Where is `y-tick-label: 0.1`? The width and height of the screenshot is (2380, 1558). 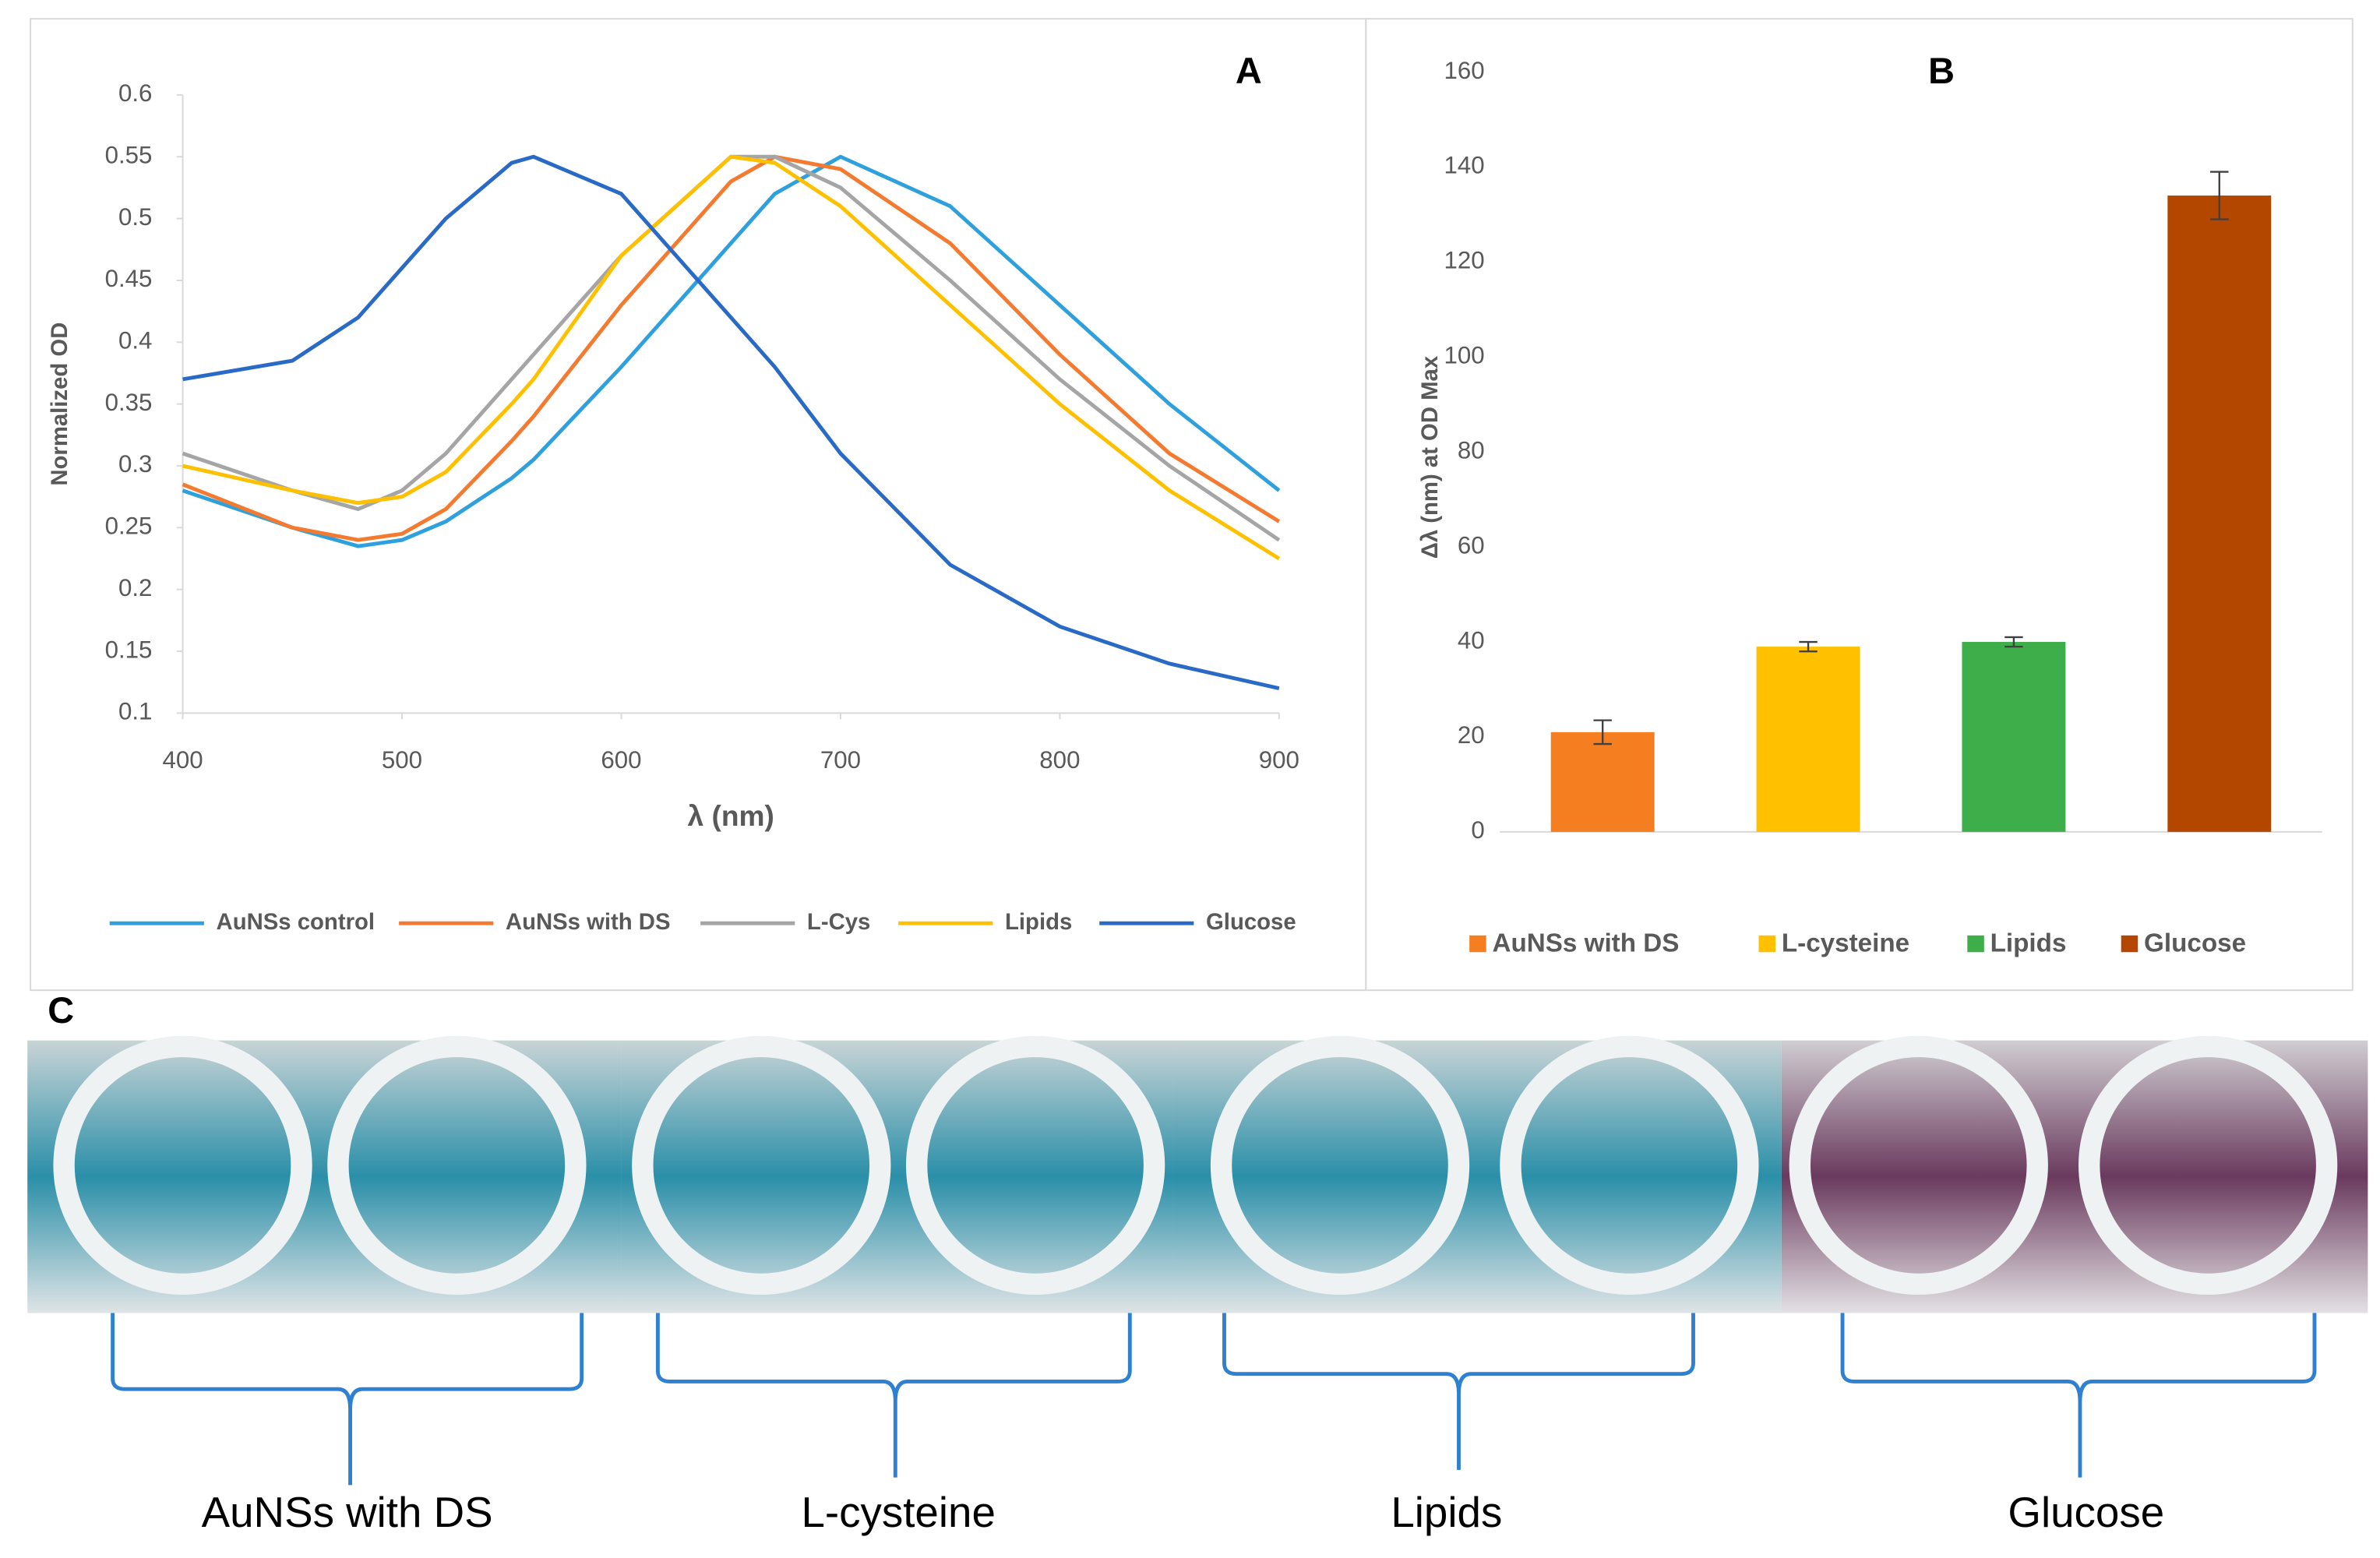 y-tick-label: 0.1 is located at coordinates (135, 712).